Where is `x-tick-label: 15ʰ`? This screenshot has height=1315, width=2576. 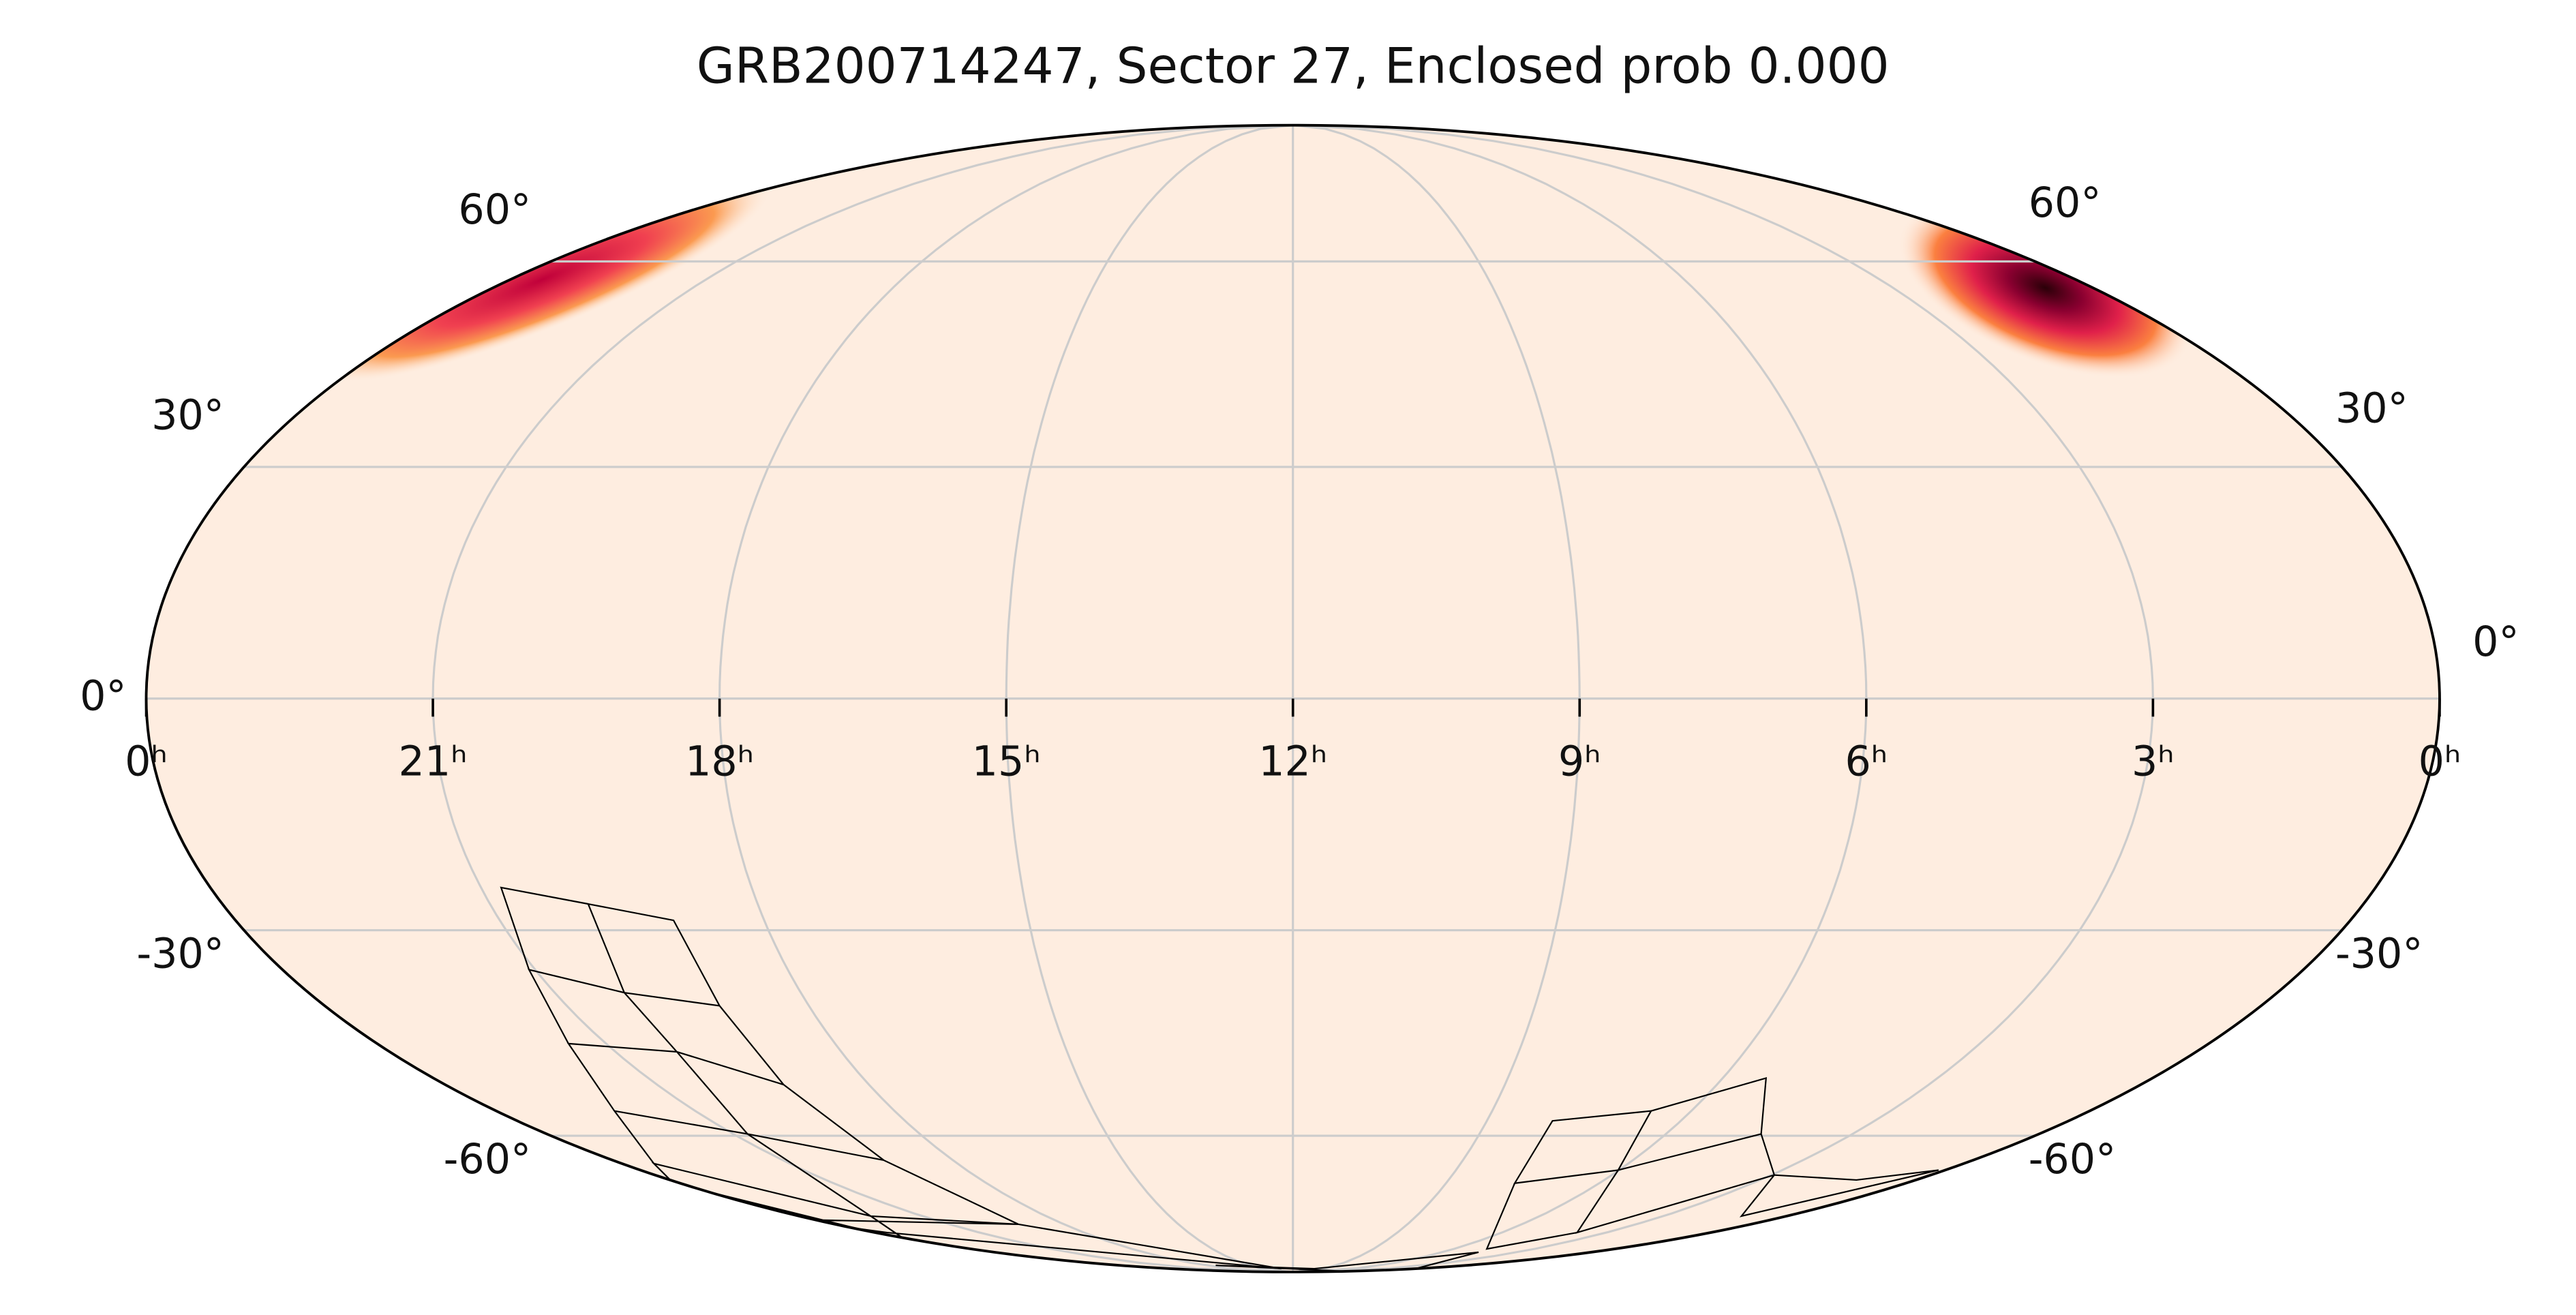
x-tick-label: 15ʰ is located at coordinates (1007, 762).